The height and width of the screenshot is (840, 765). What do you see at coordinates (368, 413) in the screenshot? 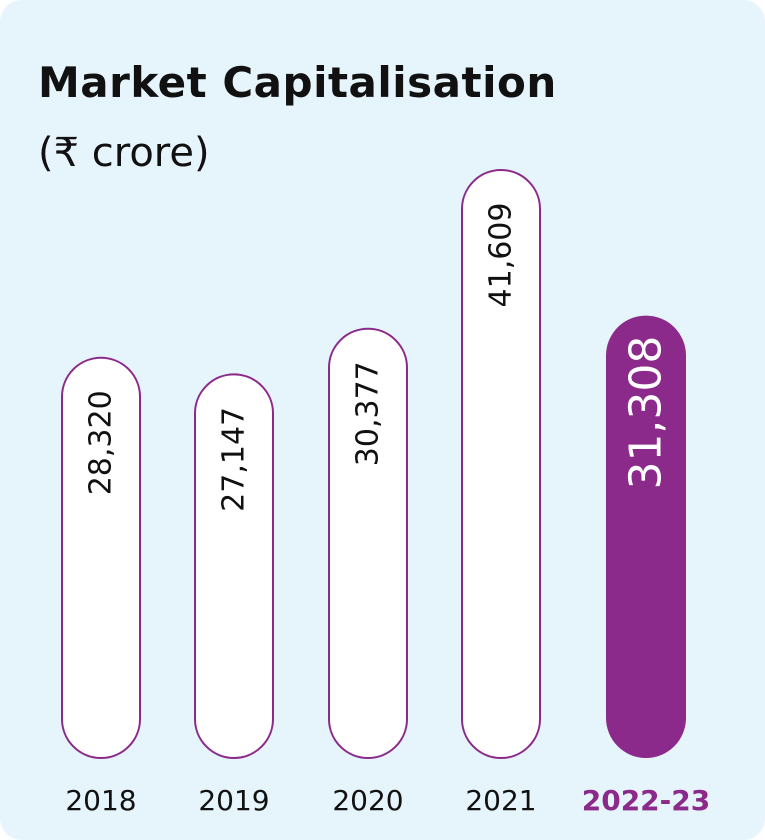
I see `bar-value-label-2020: 30,377` at bounding box center [368, 413].